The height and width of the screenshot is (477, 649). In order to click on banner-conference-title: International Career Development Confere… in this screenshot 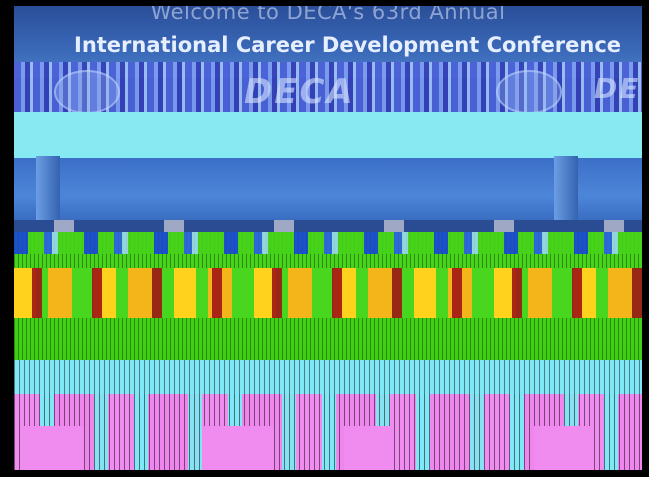, I will do `click(348, 45)`.